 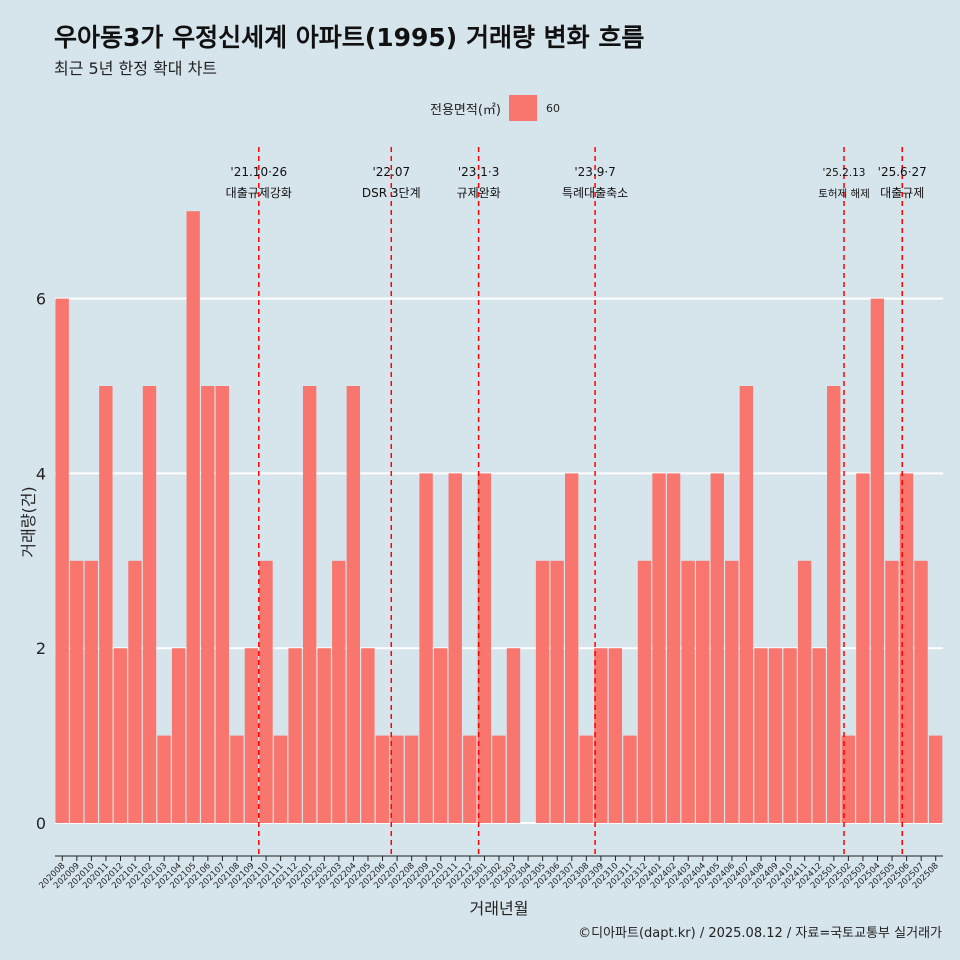 I want to click on event-name-label: 토허제 해제, so click(x=844, y=193).